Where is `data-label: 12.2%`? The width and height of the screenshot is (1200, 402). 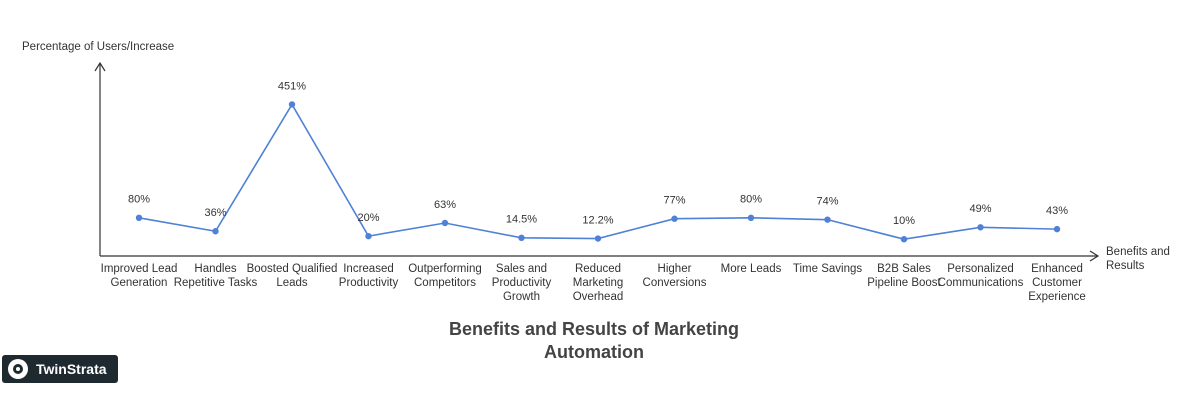
data-label: 12.2% is located at coordinates (597, 220).